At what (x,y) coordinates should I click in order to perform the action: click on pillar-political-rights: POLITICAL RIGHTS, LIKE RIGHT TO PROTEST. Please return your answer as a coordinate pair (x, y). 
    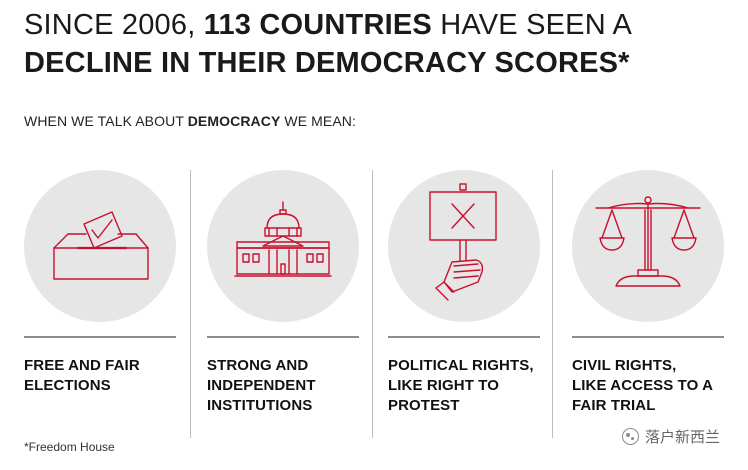
    Looking at the image, I should click on (464, 304).